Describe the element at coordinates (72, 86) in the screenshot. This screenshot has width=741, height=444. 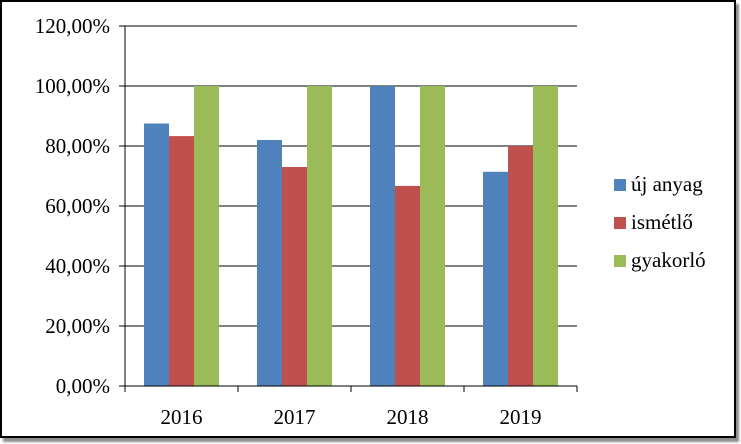
I see `y-tick-label: 100,00%` at that location.